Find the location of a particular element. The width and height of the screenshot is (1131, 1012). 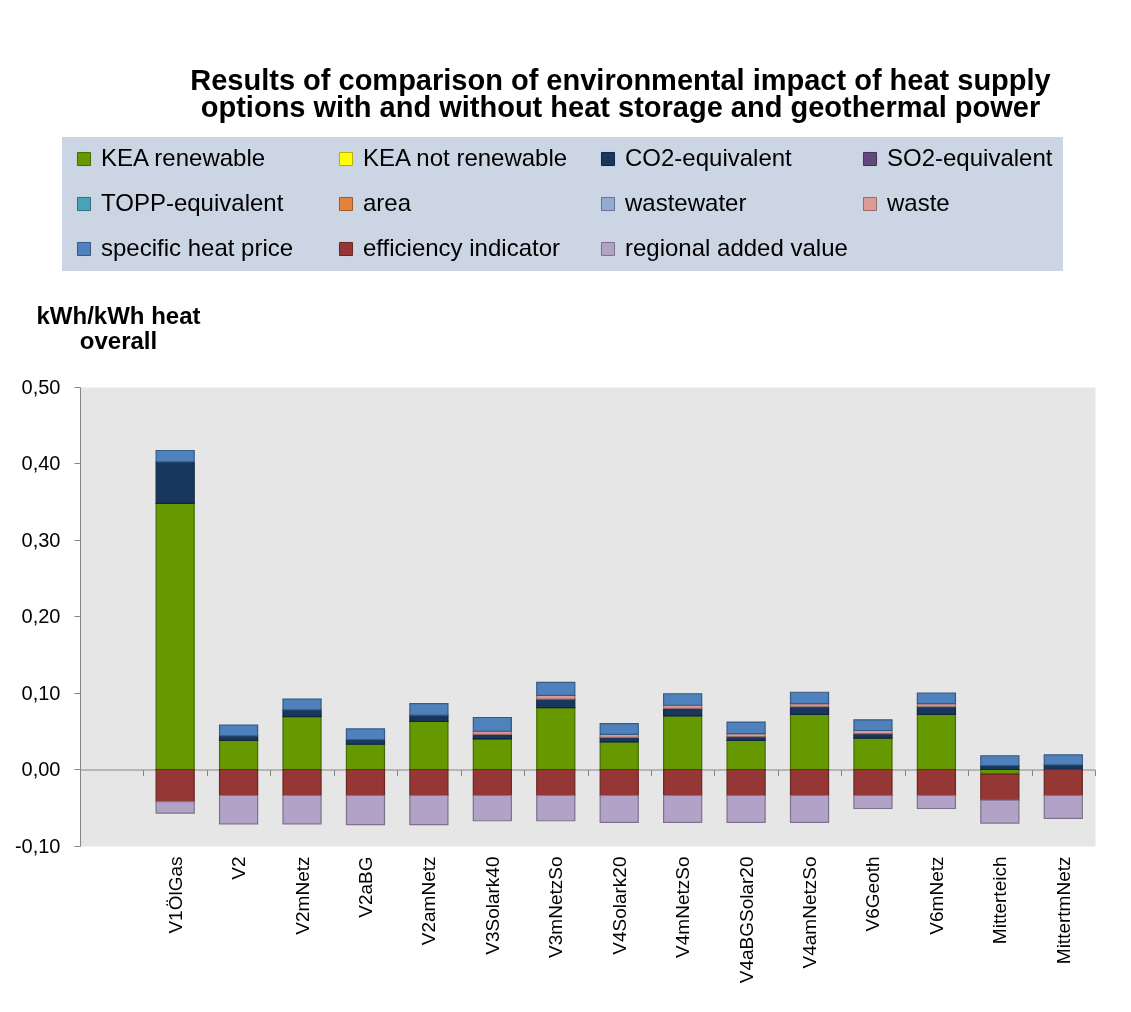

legend-label: area is located at coordinates (387, 202).